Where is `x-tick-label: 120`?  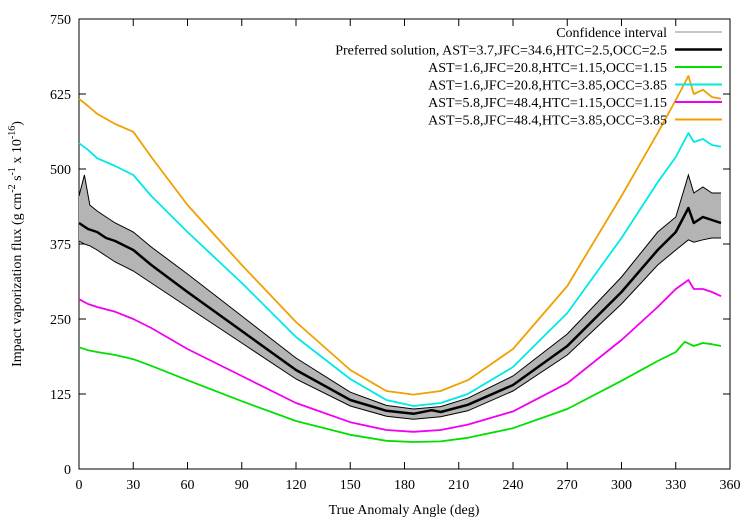 x-tick-label: 120 is located at coordinates (296, 485).